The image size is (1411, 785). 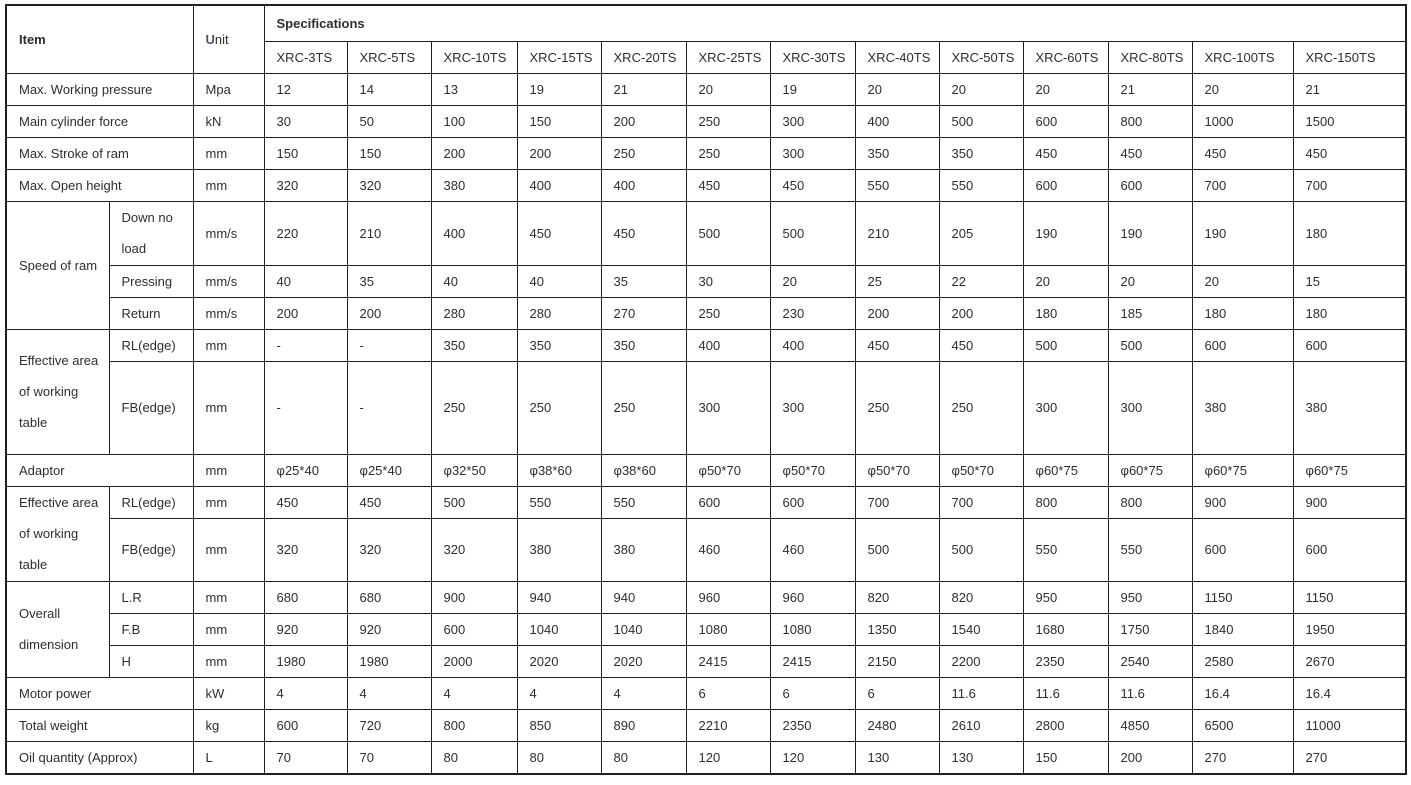 I want to click on spec-value: 16.4, so click(x=1349, y=693).